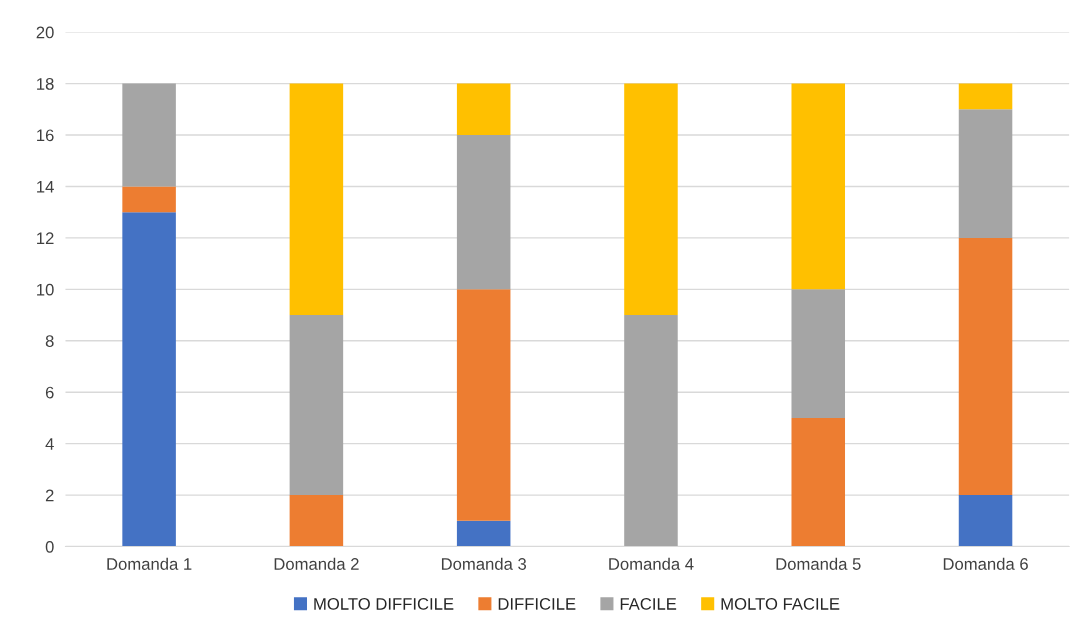 The image size is (1091, 643). I want to click on legend-label: MOLTO DIFFICILE, so click(384, 604).